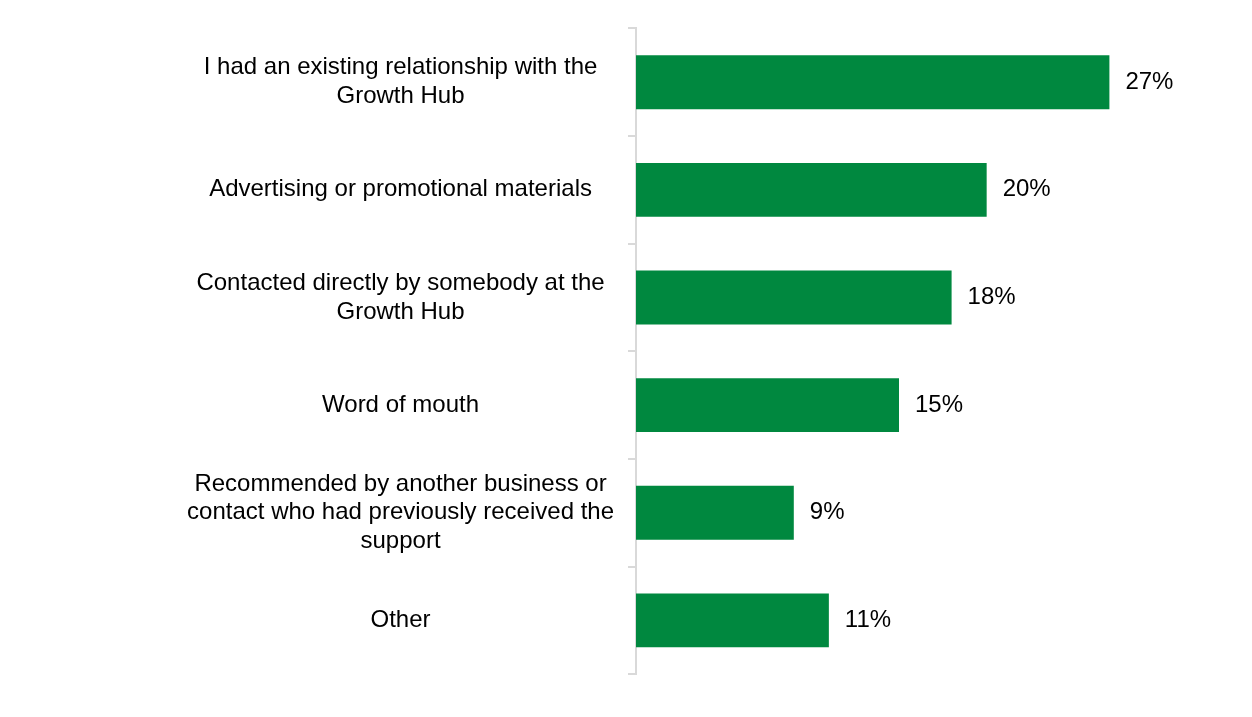 The image size is (1252, 717). I want to click on y-tick-label: Other, so click(400, 619).